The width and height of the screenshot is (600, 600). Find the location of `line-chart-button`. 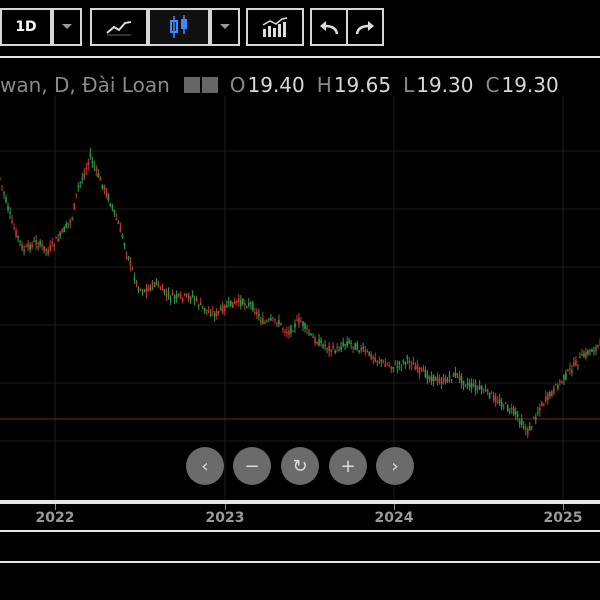

line-chart-button is located at coordinates (119, 27).